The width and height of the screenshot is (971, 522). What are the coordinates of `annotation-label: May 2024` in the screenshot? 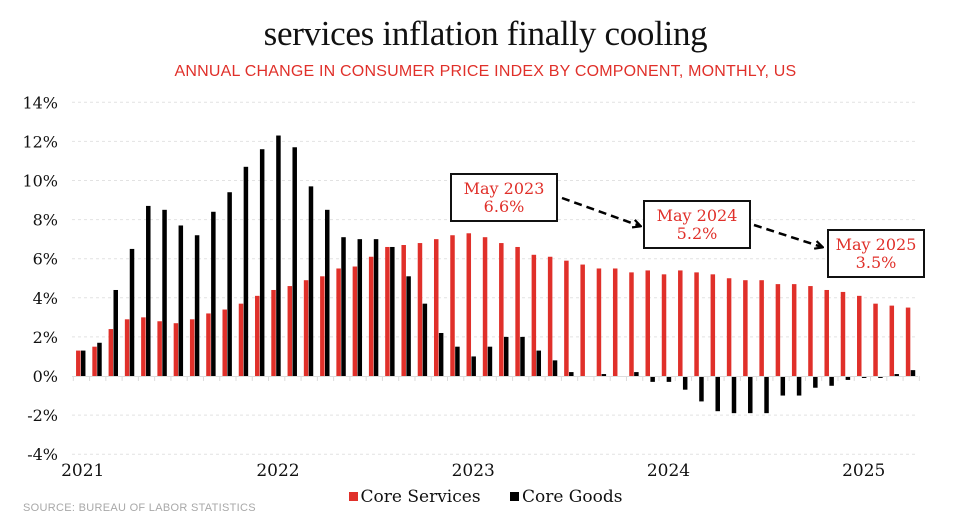 It's located at (697, 215).